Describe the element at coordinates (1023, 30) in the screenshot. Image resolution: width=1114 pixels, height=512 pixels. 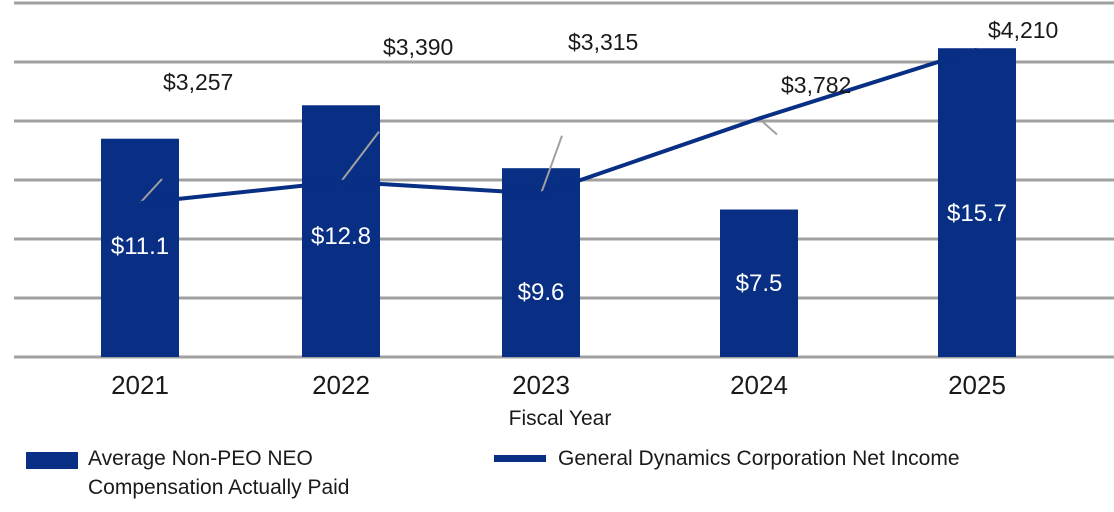
I see `line-value-label: $4,210` at that location.